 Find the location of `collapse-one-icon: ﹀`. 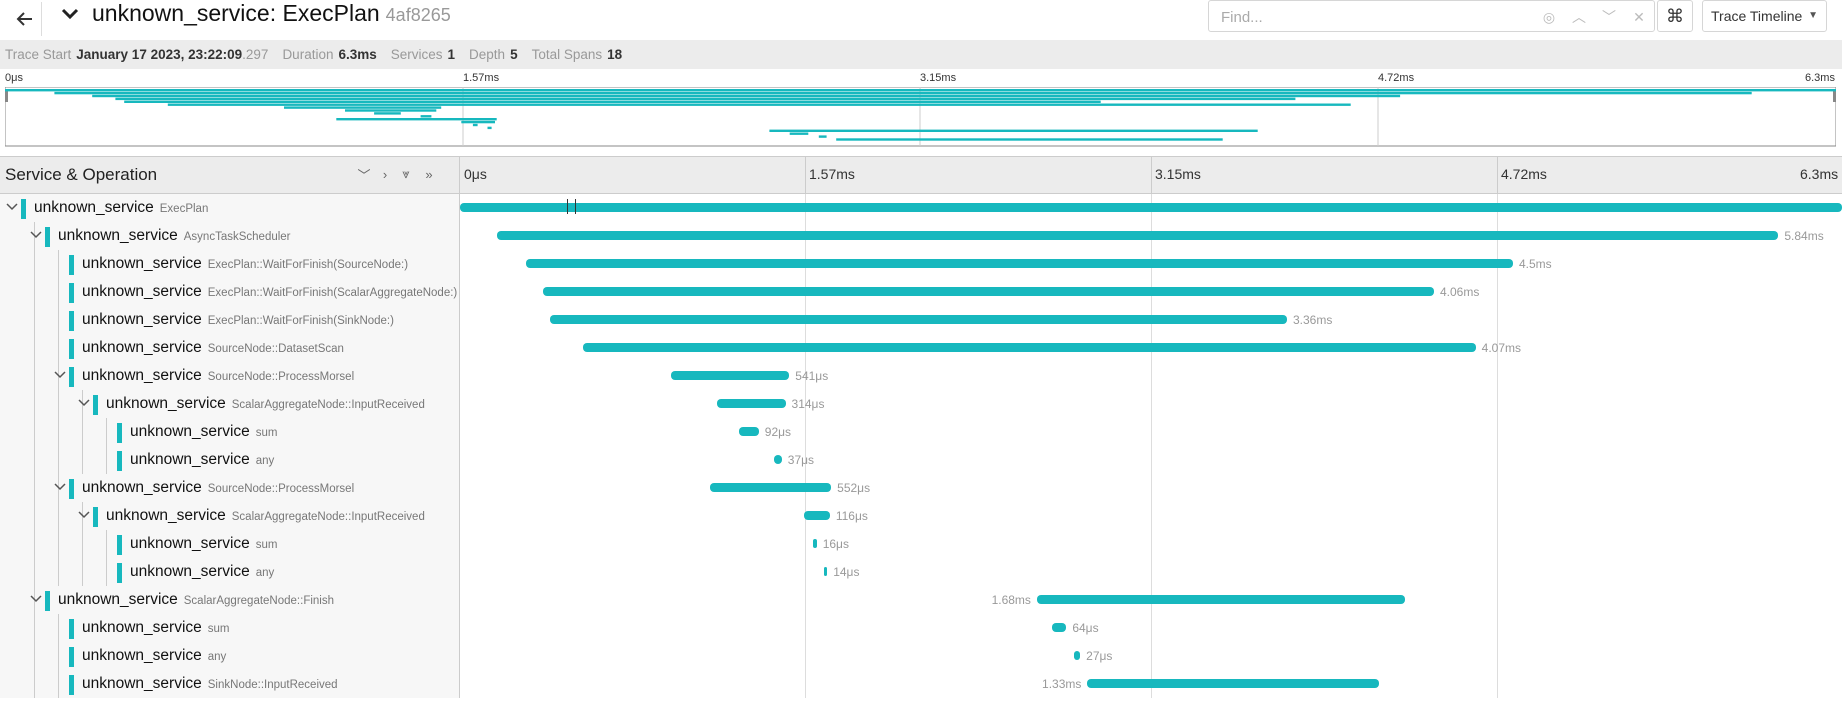

collapse-one-icon: ﹀ is located at coordinates (364, 175).